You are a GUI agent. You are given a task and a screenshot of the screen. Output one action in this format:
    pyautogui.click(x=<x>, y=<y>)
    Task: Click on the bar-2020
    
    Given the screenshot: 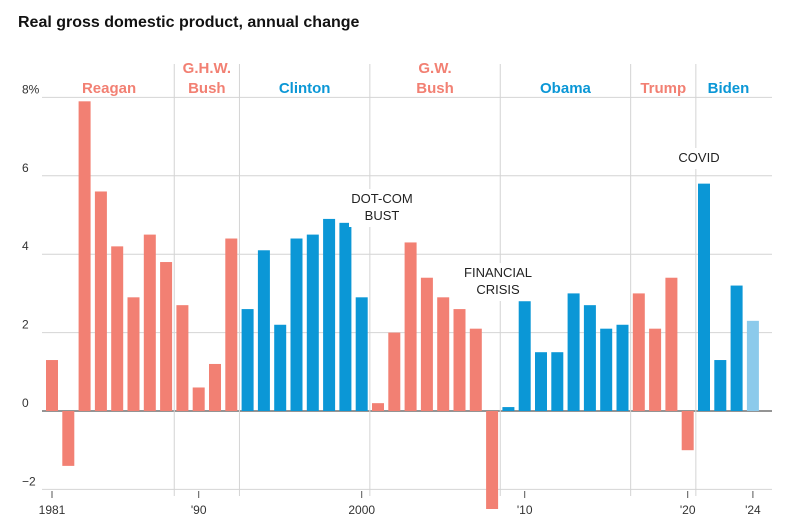 What is the action you would take?
    pyautogui.click(x=687, y=431)
    